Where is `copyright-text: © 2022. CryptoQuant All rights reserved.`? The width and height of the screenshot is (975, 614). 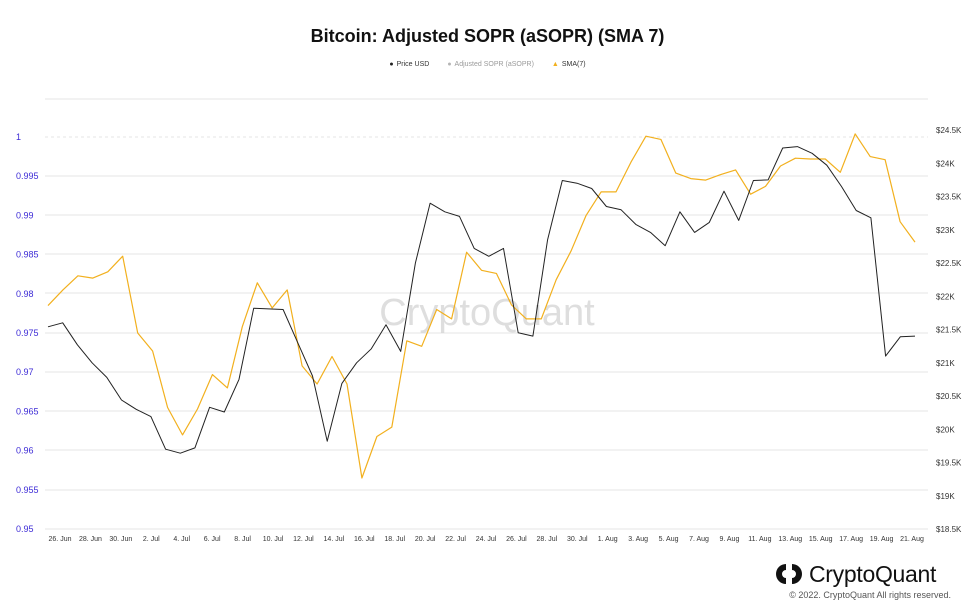 copyright-text: © 2022. CryptoQuant All rights reserved. is located at coordinates (870, 595).